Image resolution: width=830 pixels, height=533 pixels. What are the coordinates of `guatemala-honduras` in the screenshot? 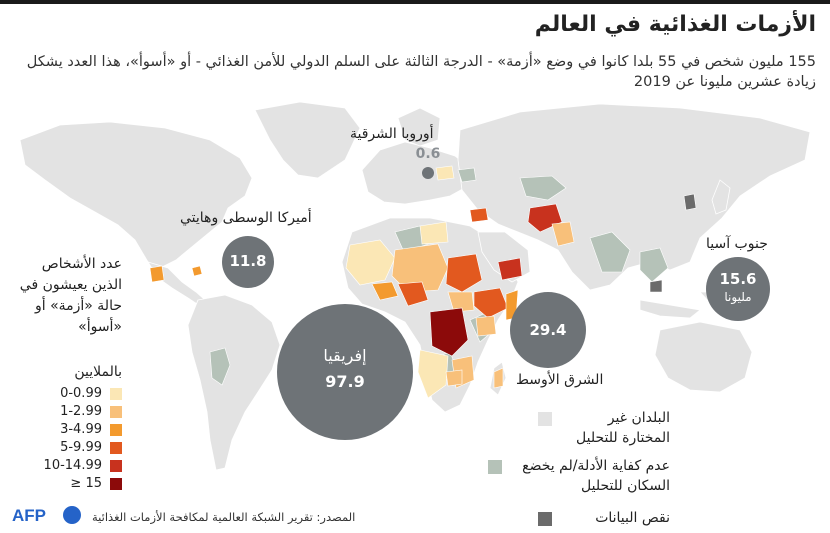 It's located at (157, 274).